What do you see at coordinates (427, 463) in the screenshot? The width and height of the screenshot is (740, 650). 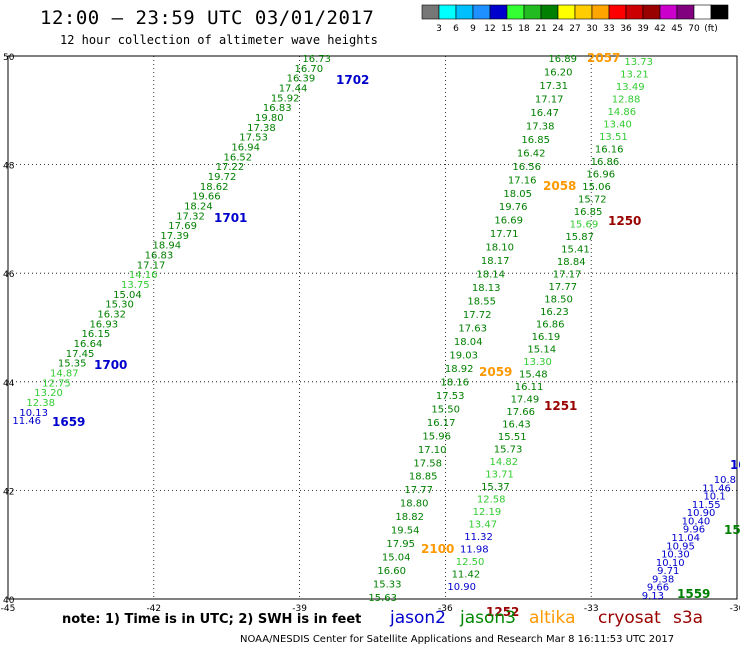 I see `swh-value-track-2: 17.58` at bounding box center [427, 463].